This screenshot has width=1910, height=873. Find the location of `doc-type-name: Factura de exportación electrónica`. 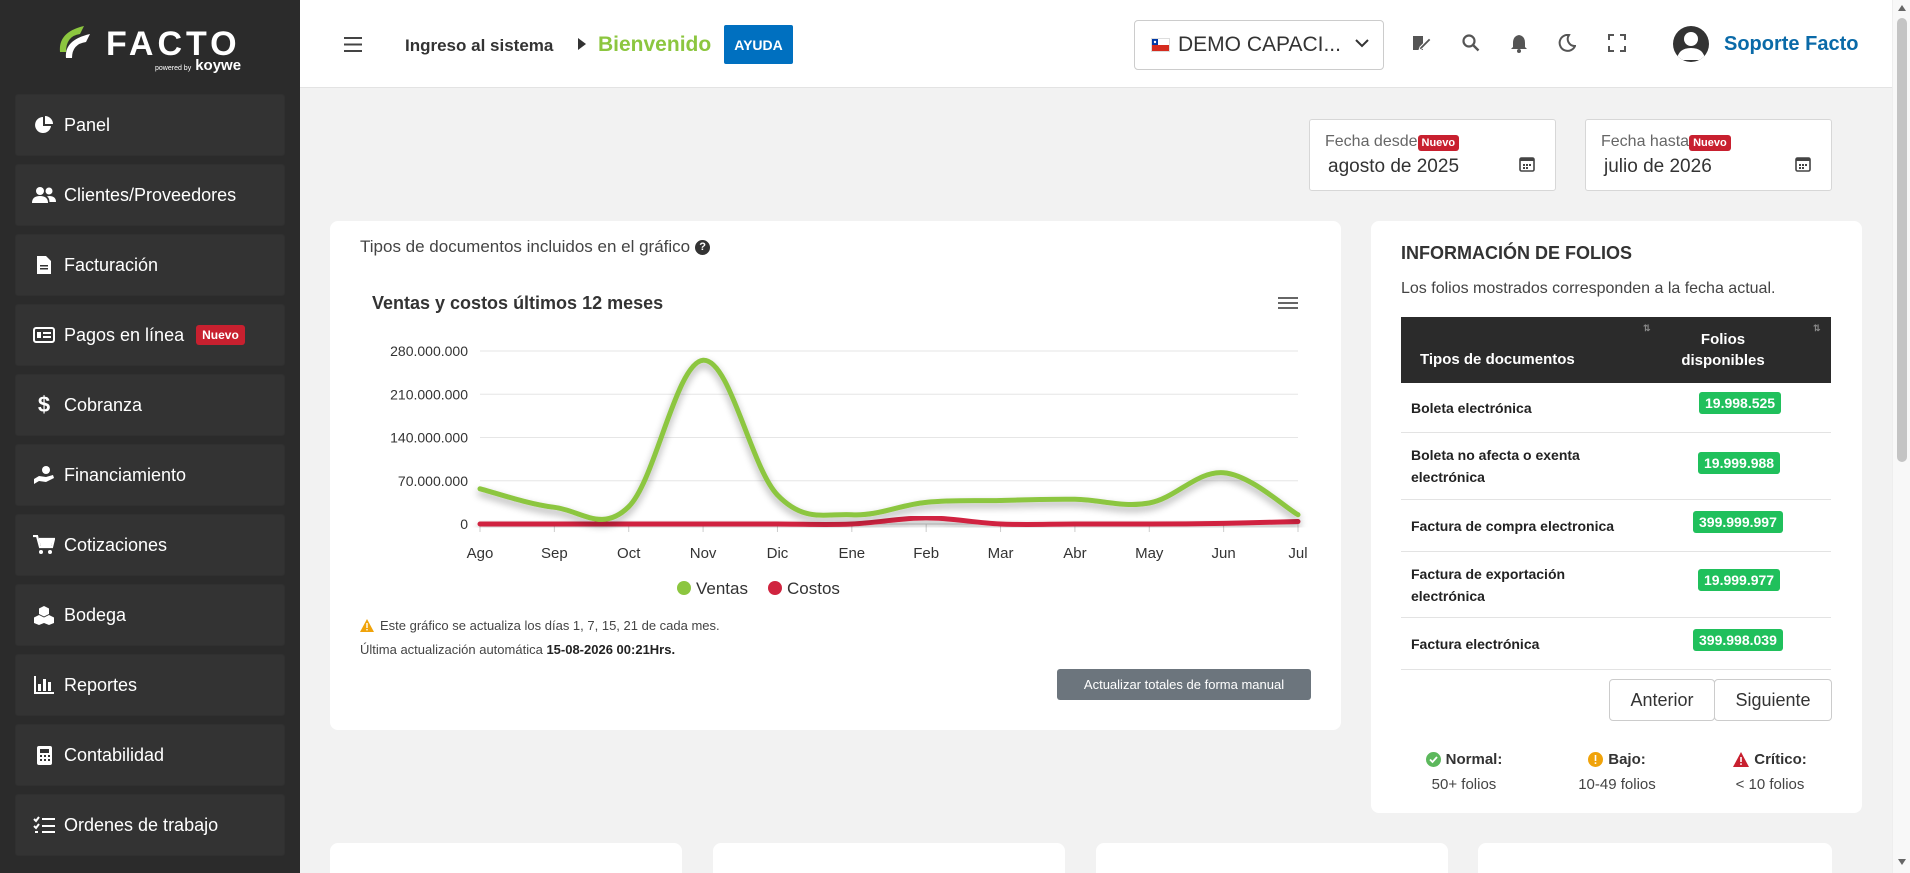

doc-type-name: Factura de exportación electrónica is located at coordinates (1488, 585).